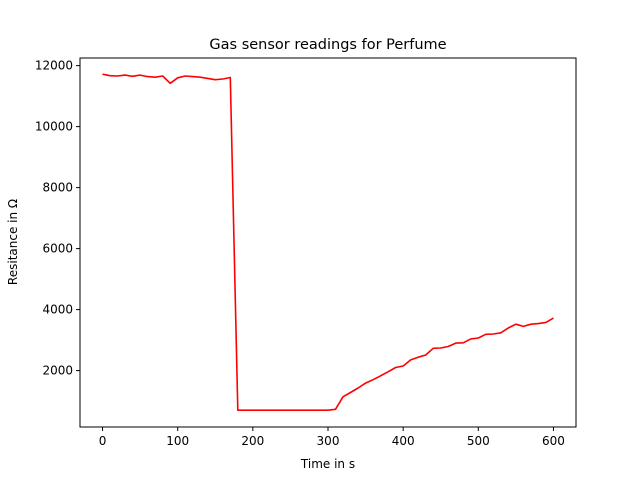 The height and width of the screenshot is (480, 640). I want to click on y-tick-label: 12000, so click(54, 66).